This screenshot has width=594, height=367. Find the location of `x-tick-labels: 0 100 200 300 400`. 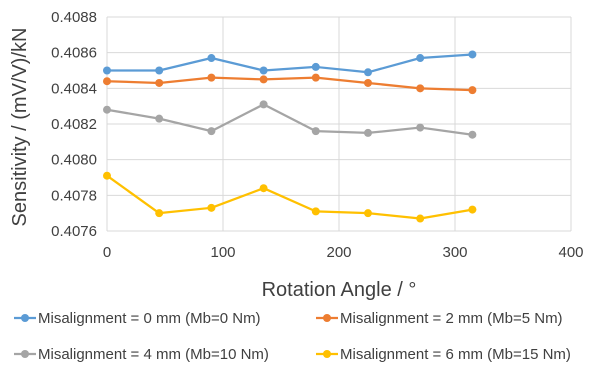

x-tick-labels: 0 100 200 300 400 is located at coordinates (343, 252).